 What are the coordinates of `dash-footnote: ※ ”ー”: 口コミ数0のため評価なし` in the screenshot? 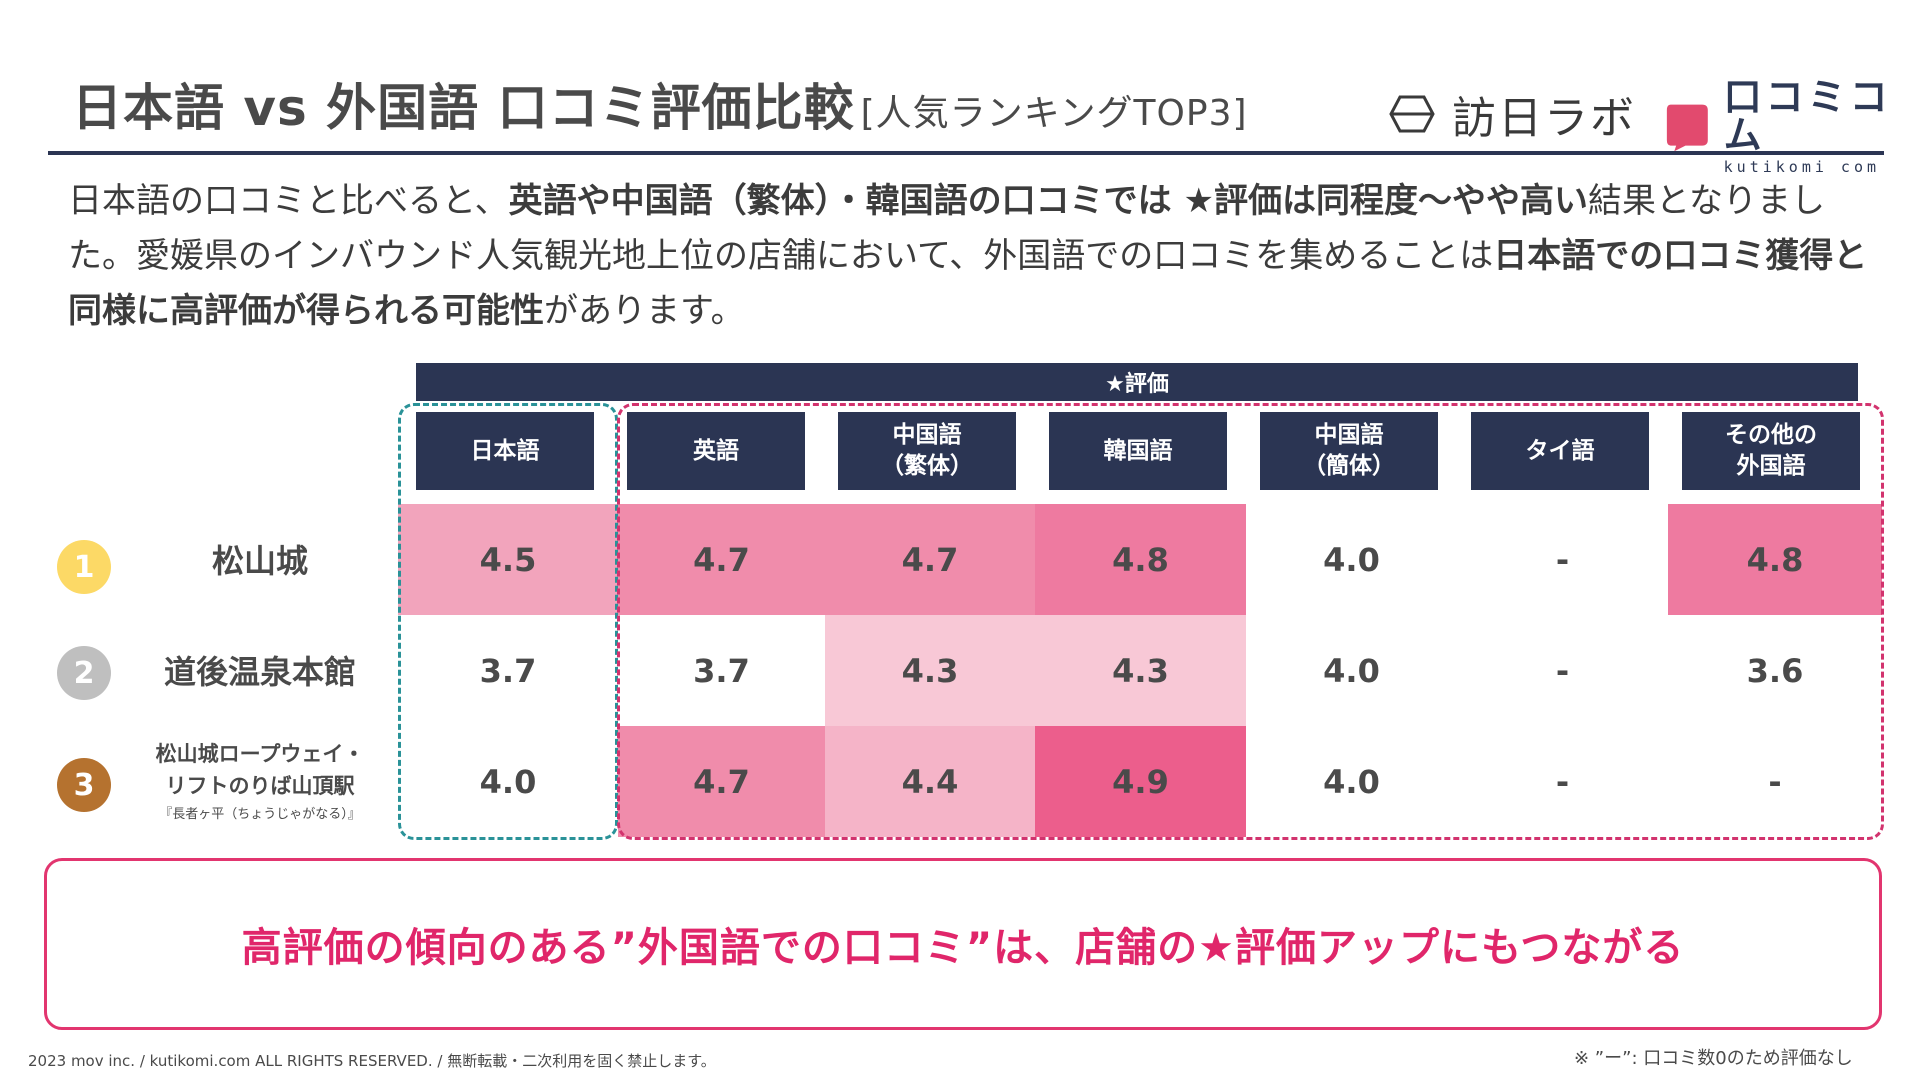 It's located at (1713, 1058).